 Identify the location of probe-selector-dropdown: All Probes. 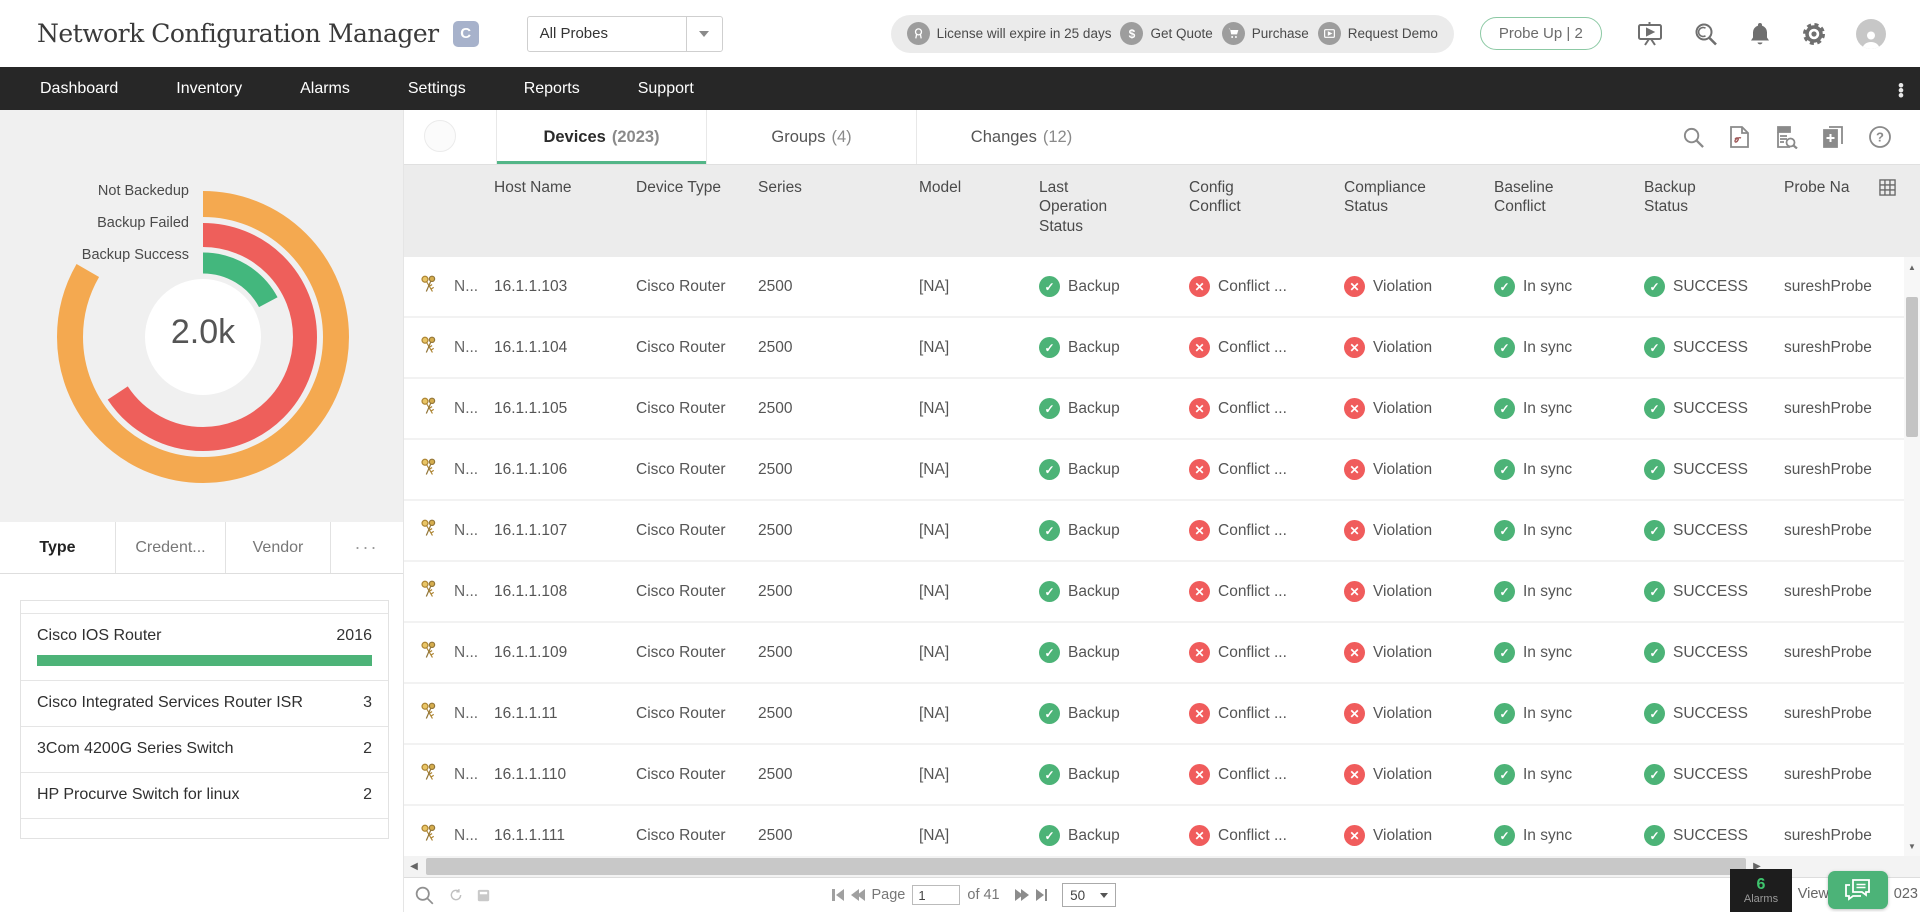
(624, 33).